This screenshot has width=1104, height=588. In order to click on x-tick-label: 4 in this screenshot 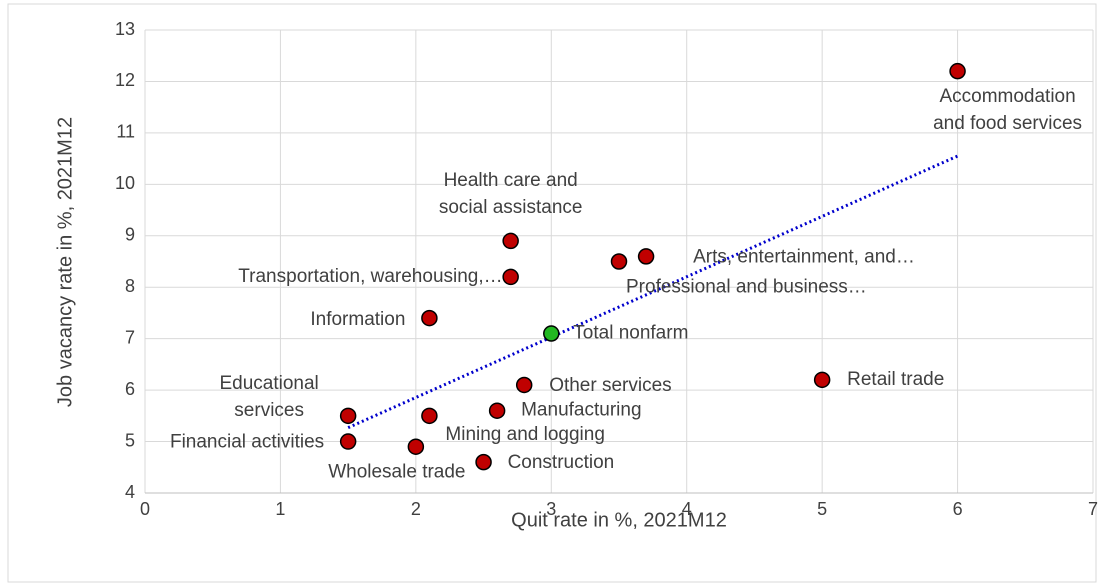, I will do `click(687, 509)`.